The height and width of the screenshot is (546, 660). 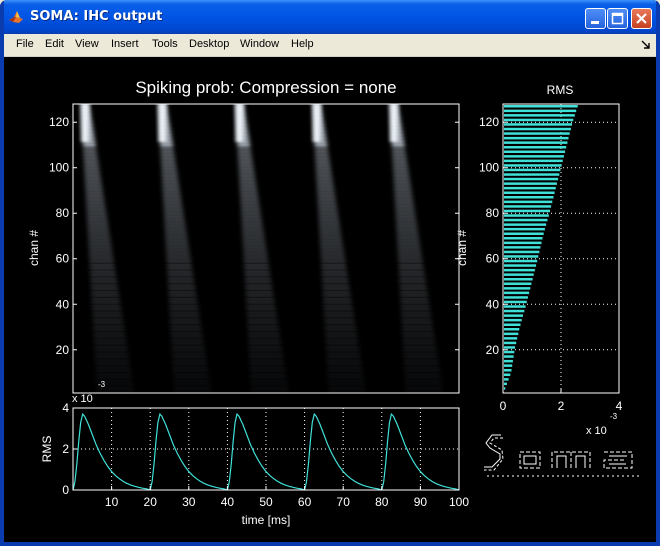 I want to click on title-bar: SOMA: IHC output, so click(x=330, y=17).